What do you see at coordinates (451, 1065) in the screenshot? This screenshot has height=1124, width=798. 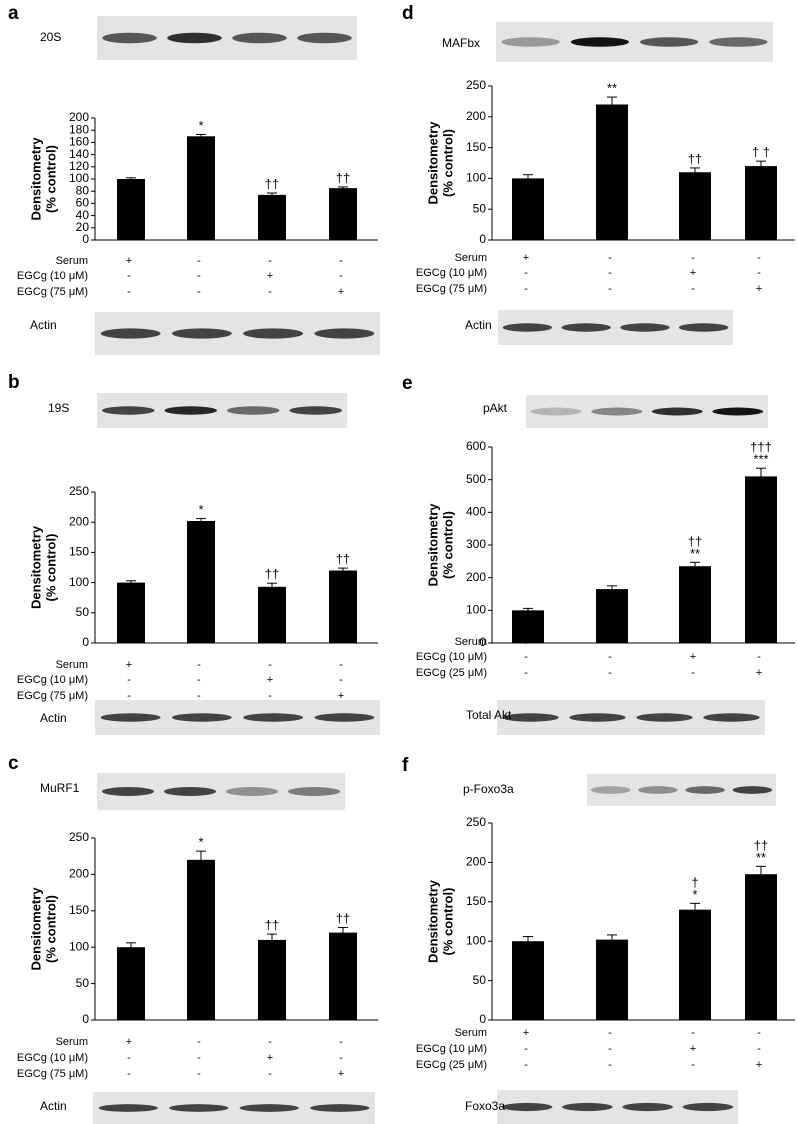 I see `condition-label: EGCg (25 μM)` at bounding box center [451, 1065].